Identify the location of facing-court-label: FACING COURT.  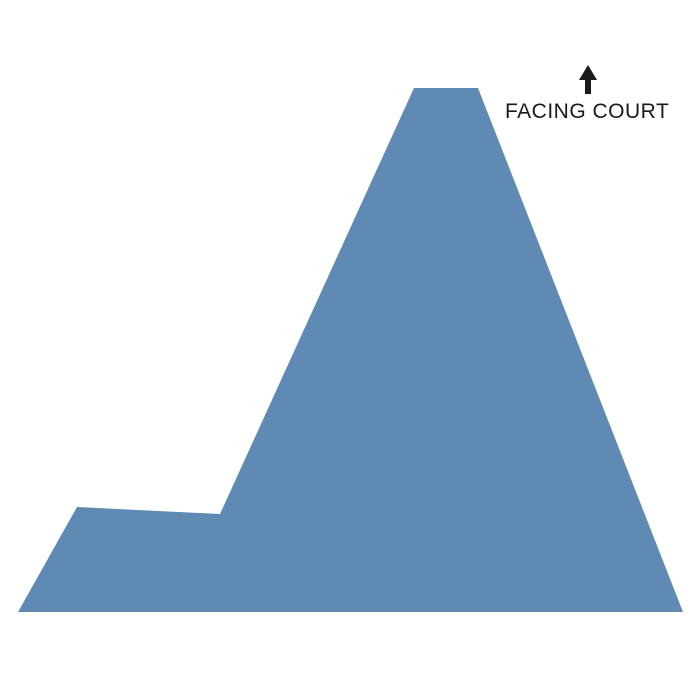
(587, 111).